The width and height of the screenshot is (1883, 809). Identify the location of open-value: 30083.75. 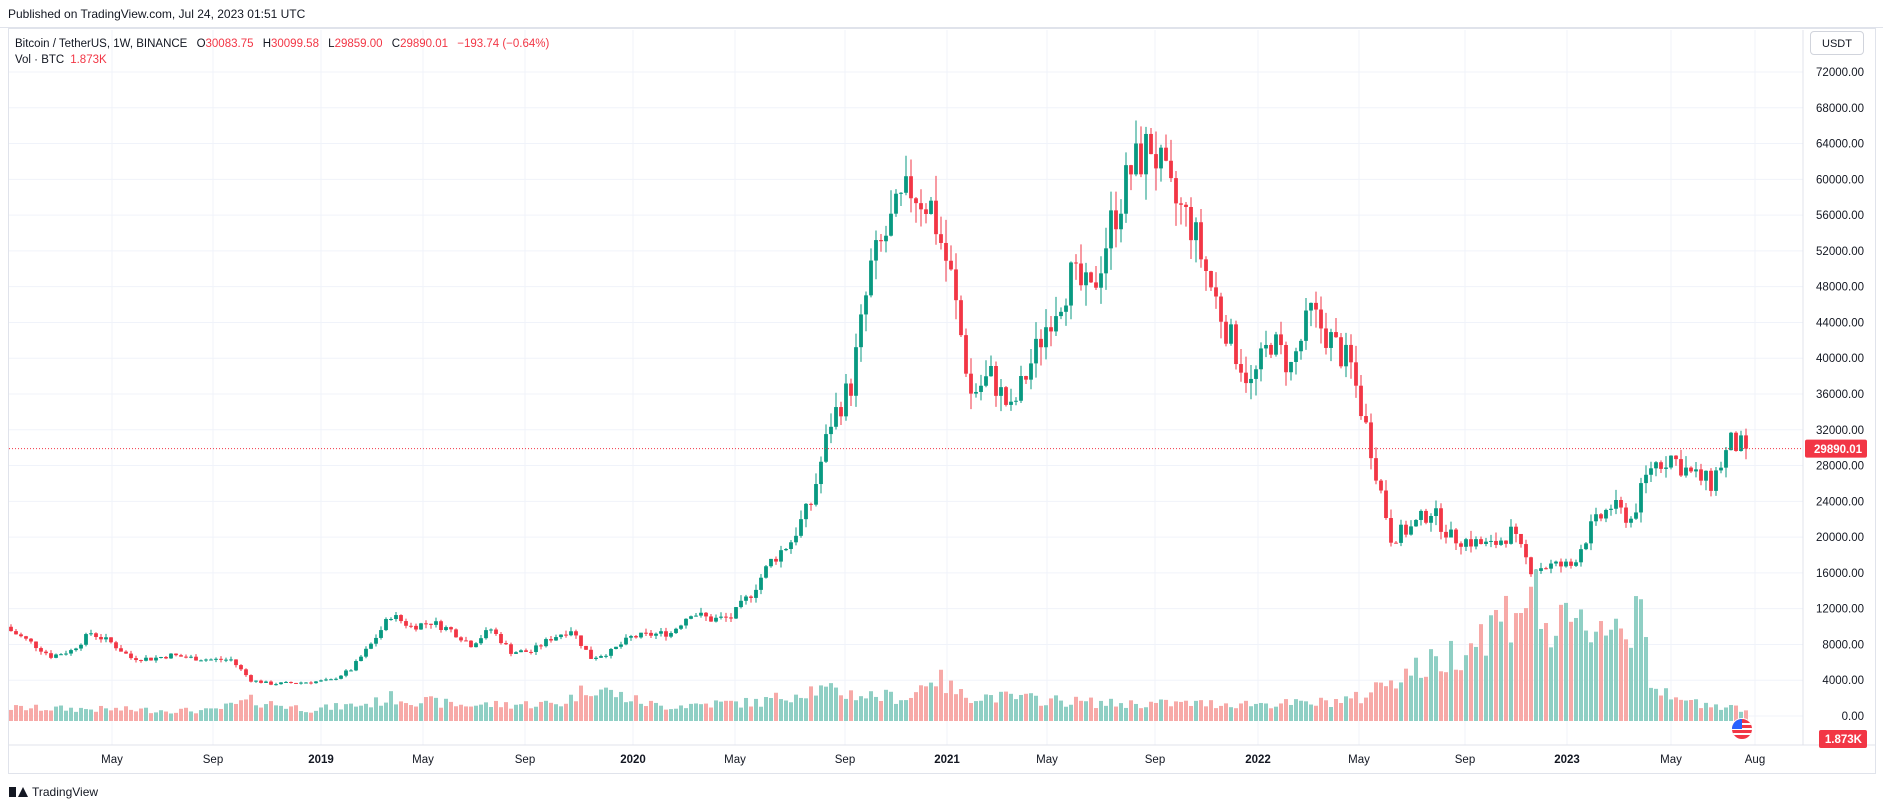
(229, 44).